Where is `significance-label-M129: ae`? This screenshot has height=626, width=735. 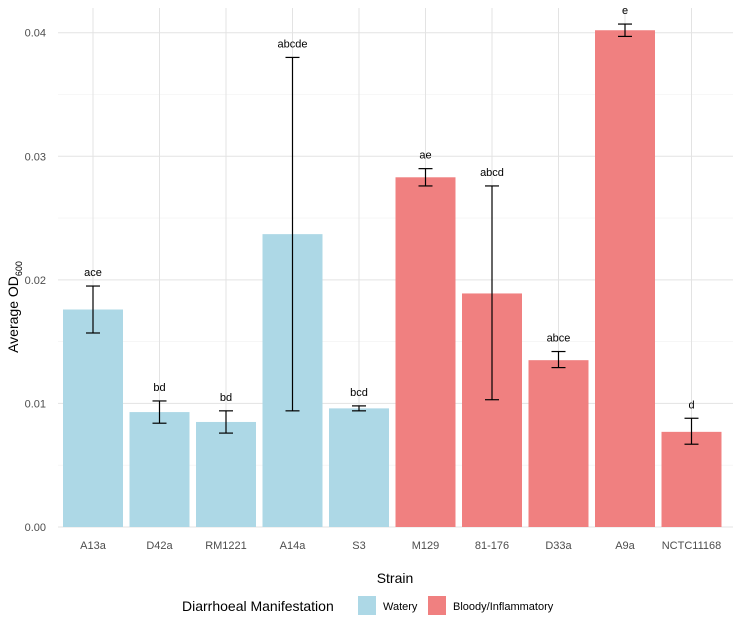 significance-label-M129: ae is located at coordinates (425, 156).